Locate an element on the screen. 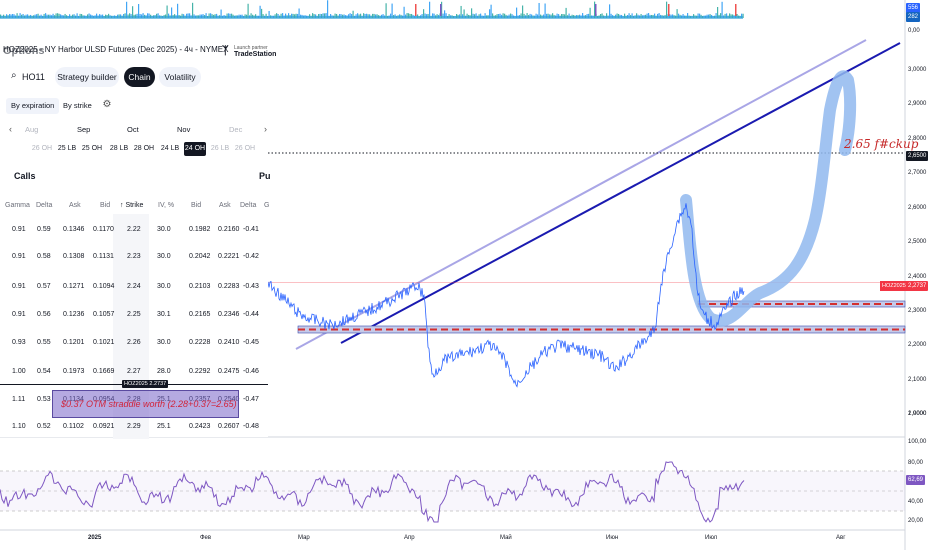 The height and width of the screenshot is (550, 932). table-cell: 0.2160 is located at coordinates (229, 229).